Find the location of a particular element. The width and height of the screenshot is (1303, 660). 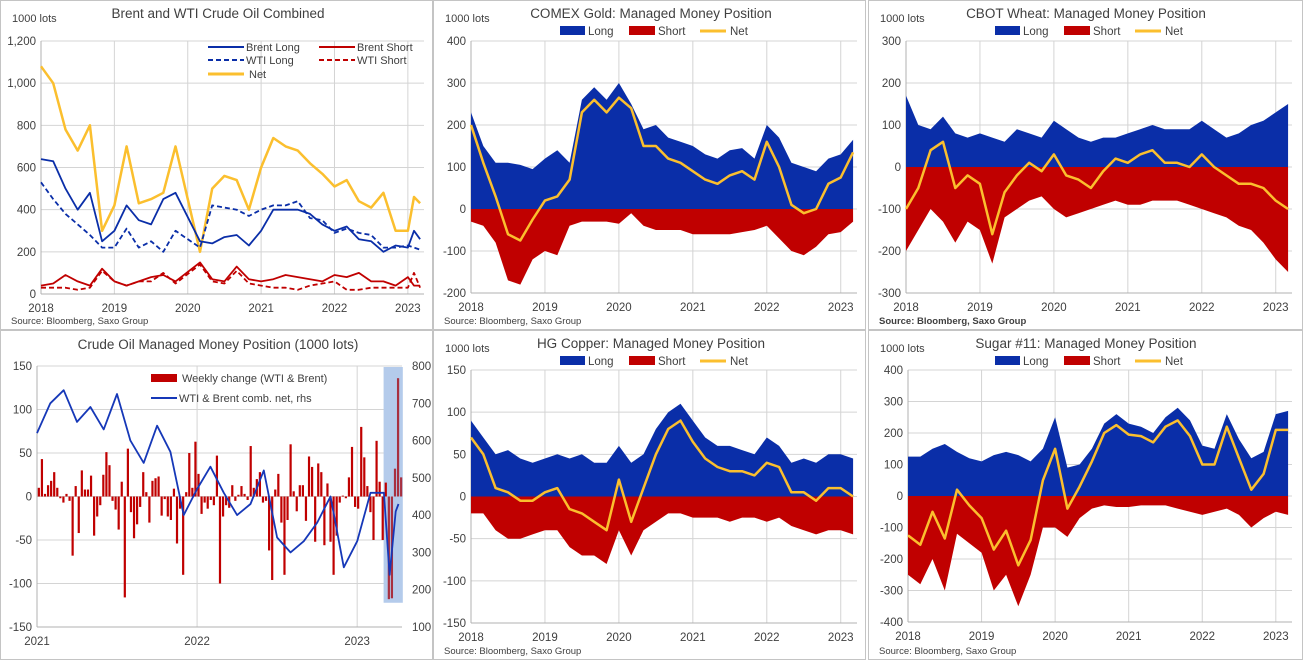

combined-net-line is located at coordinates (218, 482).